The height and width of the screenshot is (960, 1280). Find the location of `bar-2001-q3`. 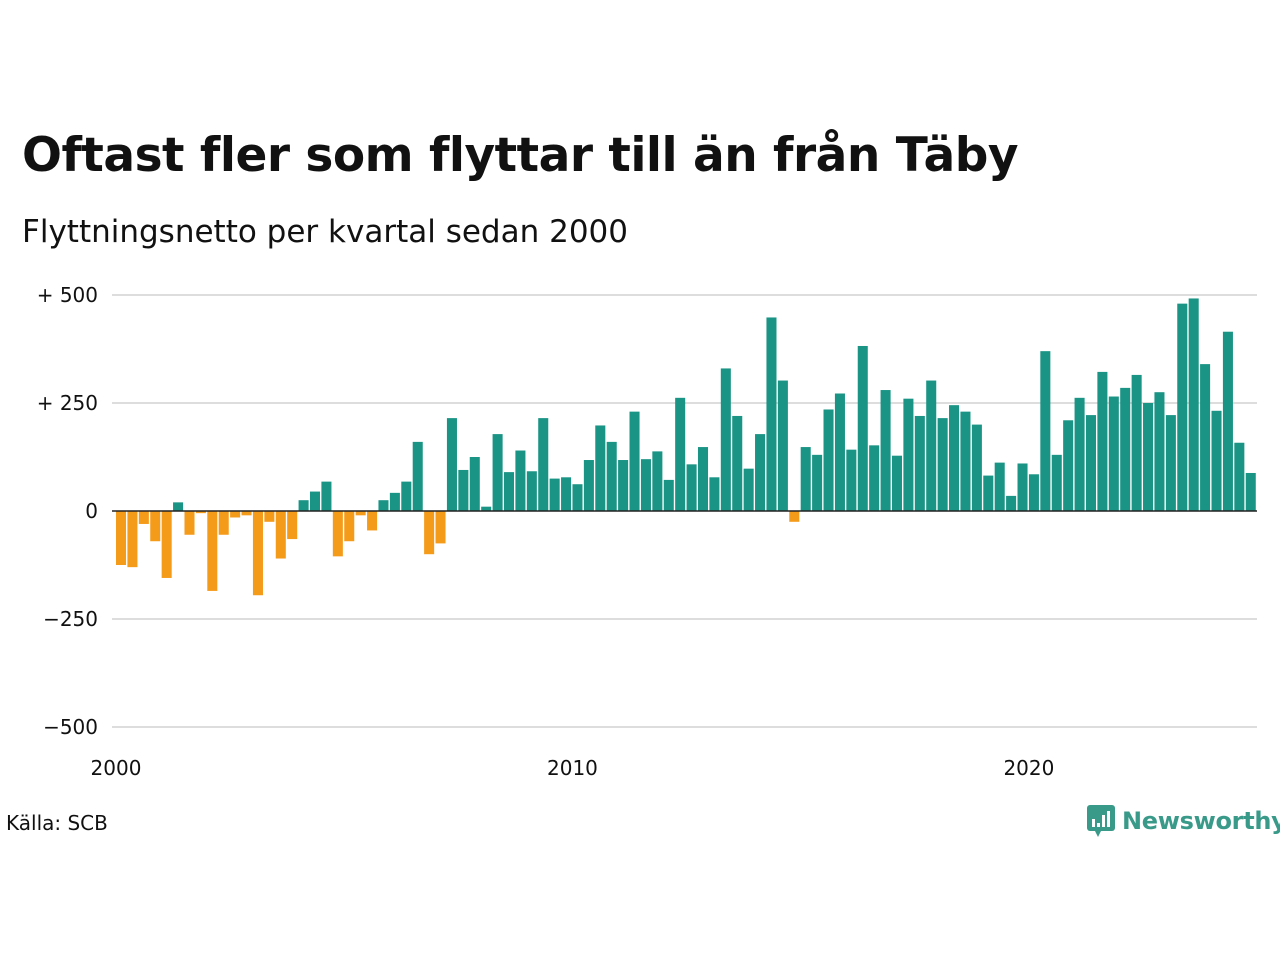

bar-2001-q3 is located at coordinates (189, 523).